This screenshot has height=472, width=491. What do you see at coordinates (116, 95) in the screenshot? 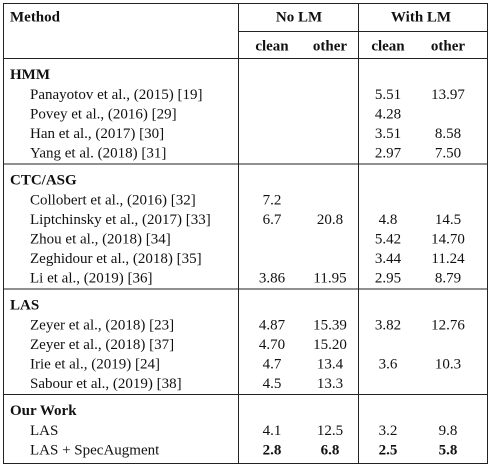
I see `method-name: Panayotov et al., (2015) [19]` at bounding box center [116, 95].